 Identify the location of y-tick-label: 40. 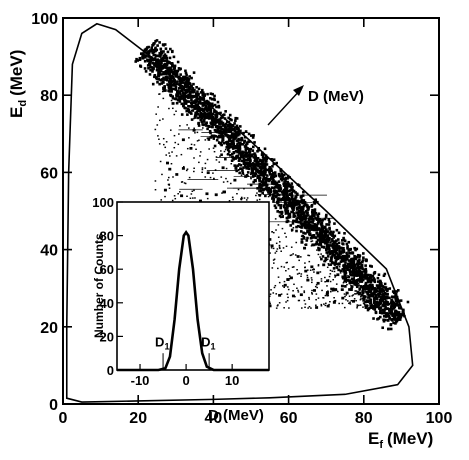
(49, 251).